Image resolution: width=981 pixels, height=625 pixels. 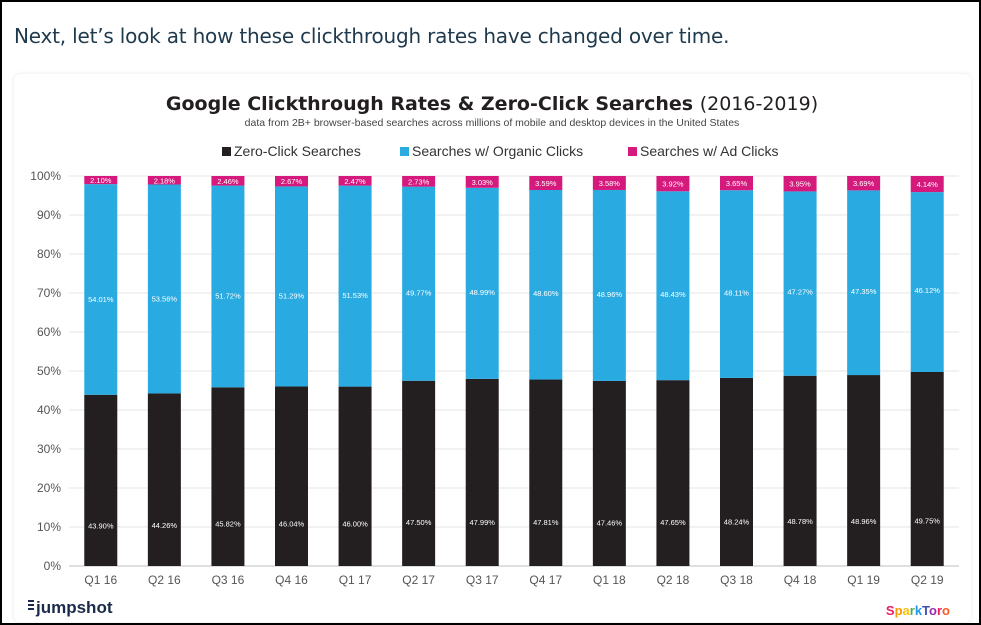 I want to click on legend-label-3: Searches w/ Ad Clicks, so click(x=709, y=151).